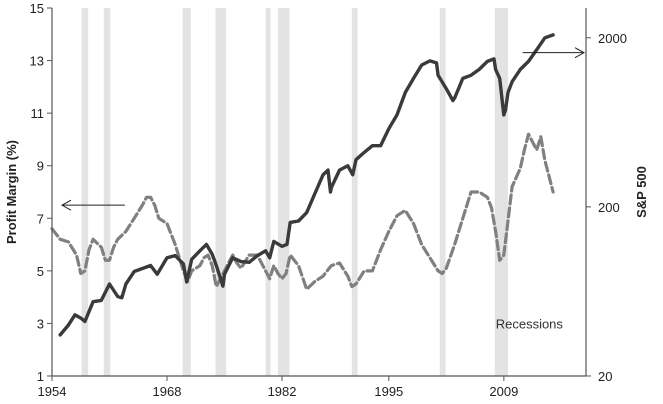  What do you see at coordinates (503, 391) in the screenshot?
I see `x-tick-label-2009: 2009` at bounding box center [503, 391].